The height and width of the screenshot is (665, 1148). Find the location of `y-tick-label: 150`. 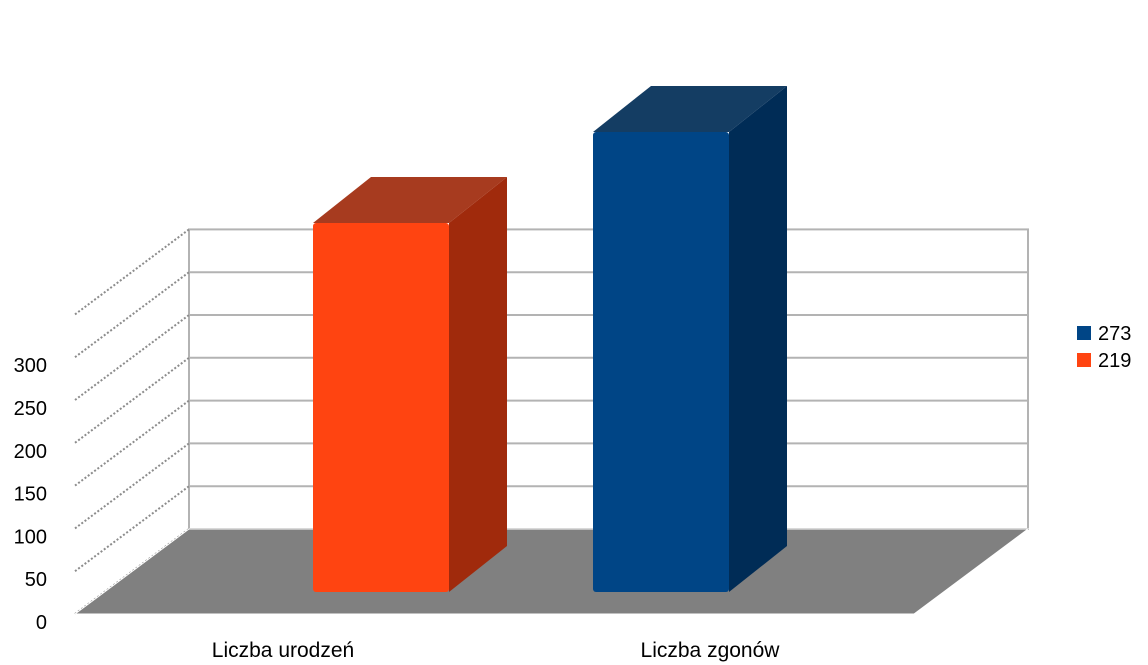

y-tick-label: 150 is located at coordinates (30, 495).